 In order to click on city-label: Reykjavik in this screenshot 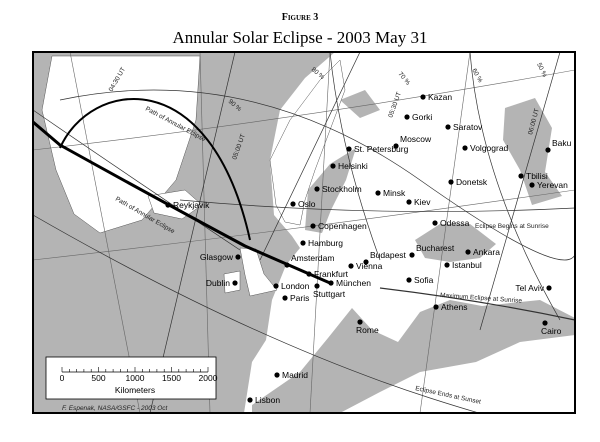, I will do `click(191, 205)`.